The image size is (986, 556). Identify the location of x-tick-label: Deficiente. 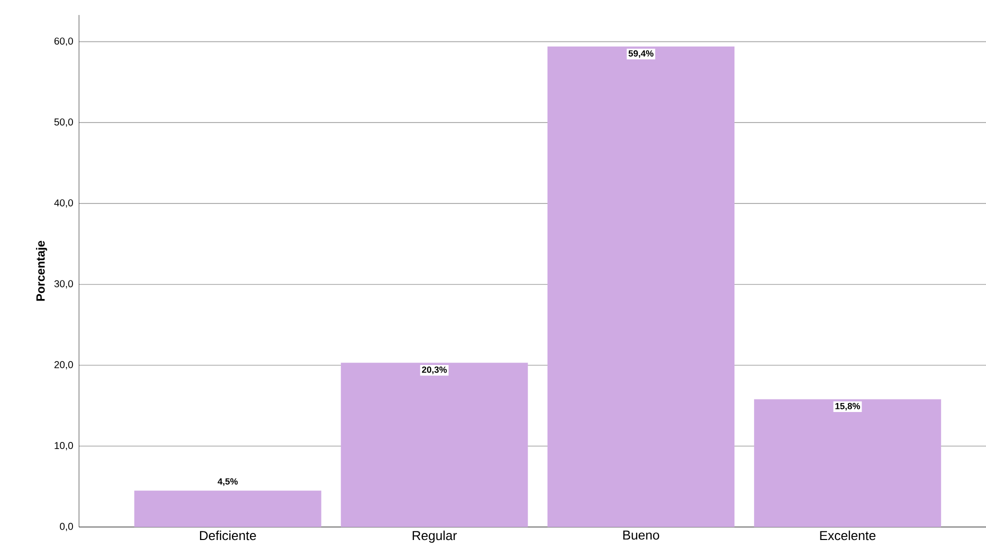
(228, 535).